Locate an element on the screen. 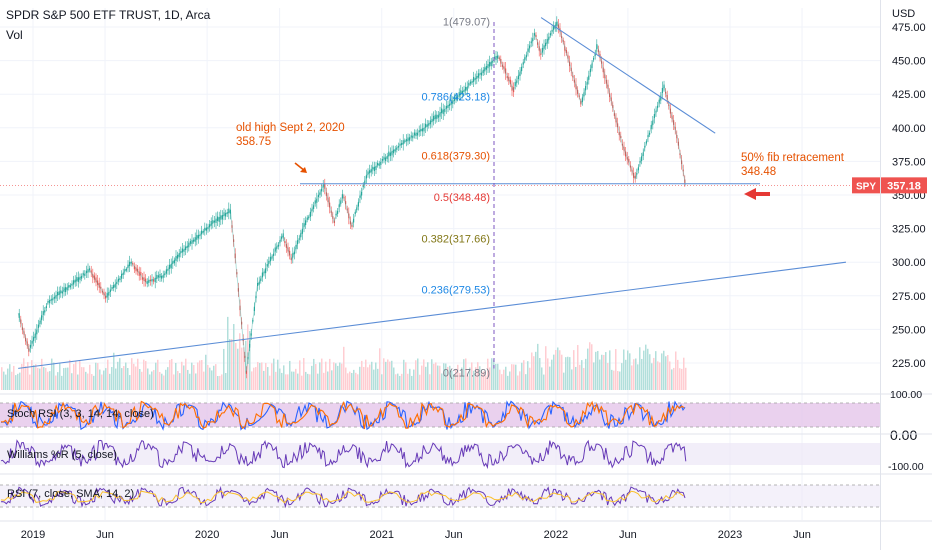  price-tick-3: 400.00 is located at coordinates (909, 129).